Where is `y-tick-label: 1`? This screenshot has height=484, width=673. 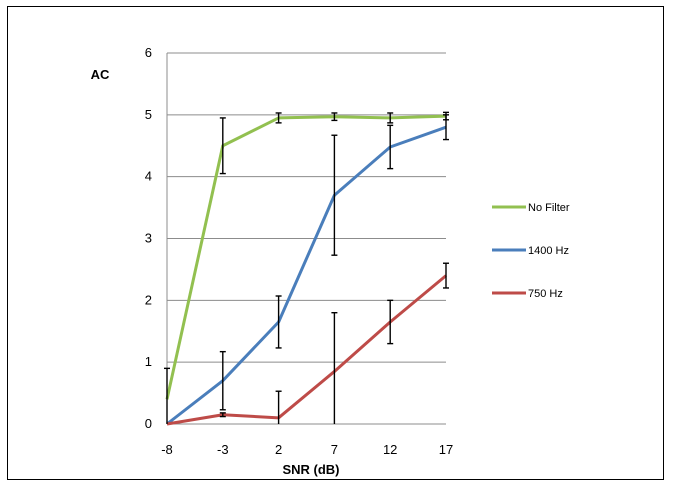
y-tick-label: 1 is located at coordinates (148, 361).